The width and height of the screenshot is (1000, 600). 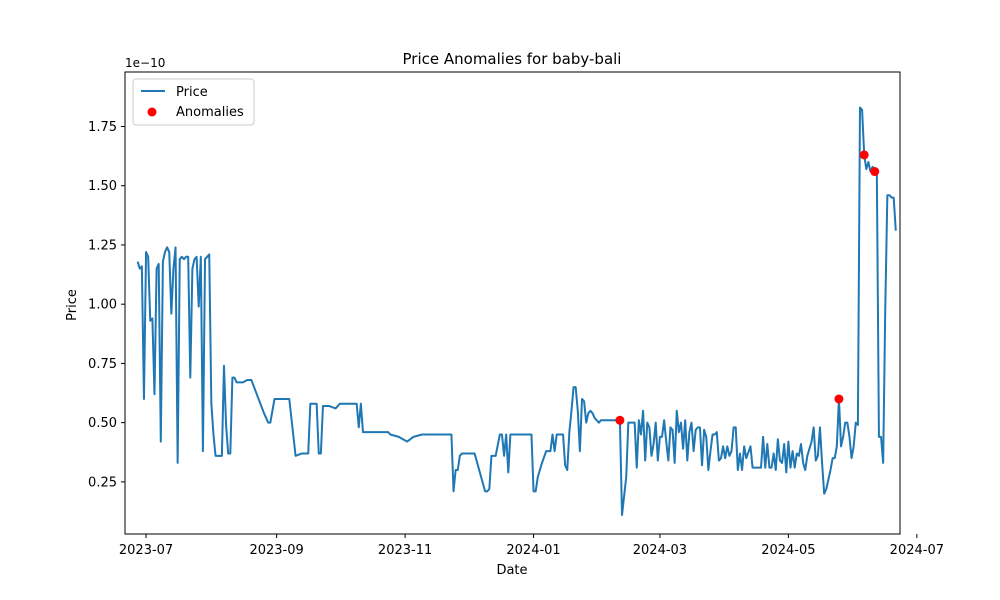 What do you see at coordinates (511, 570) in the screenshot?
I see `x-axis-label: Date` at bounding box center [511, 570].